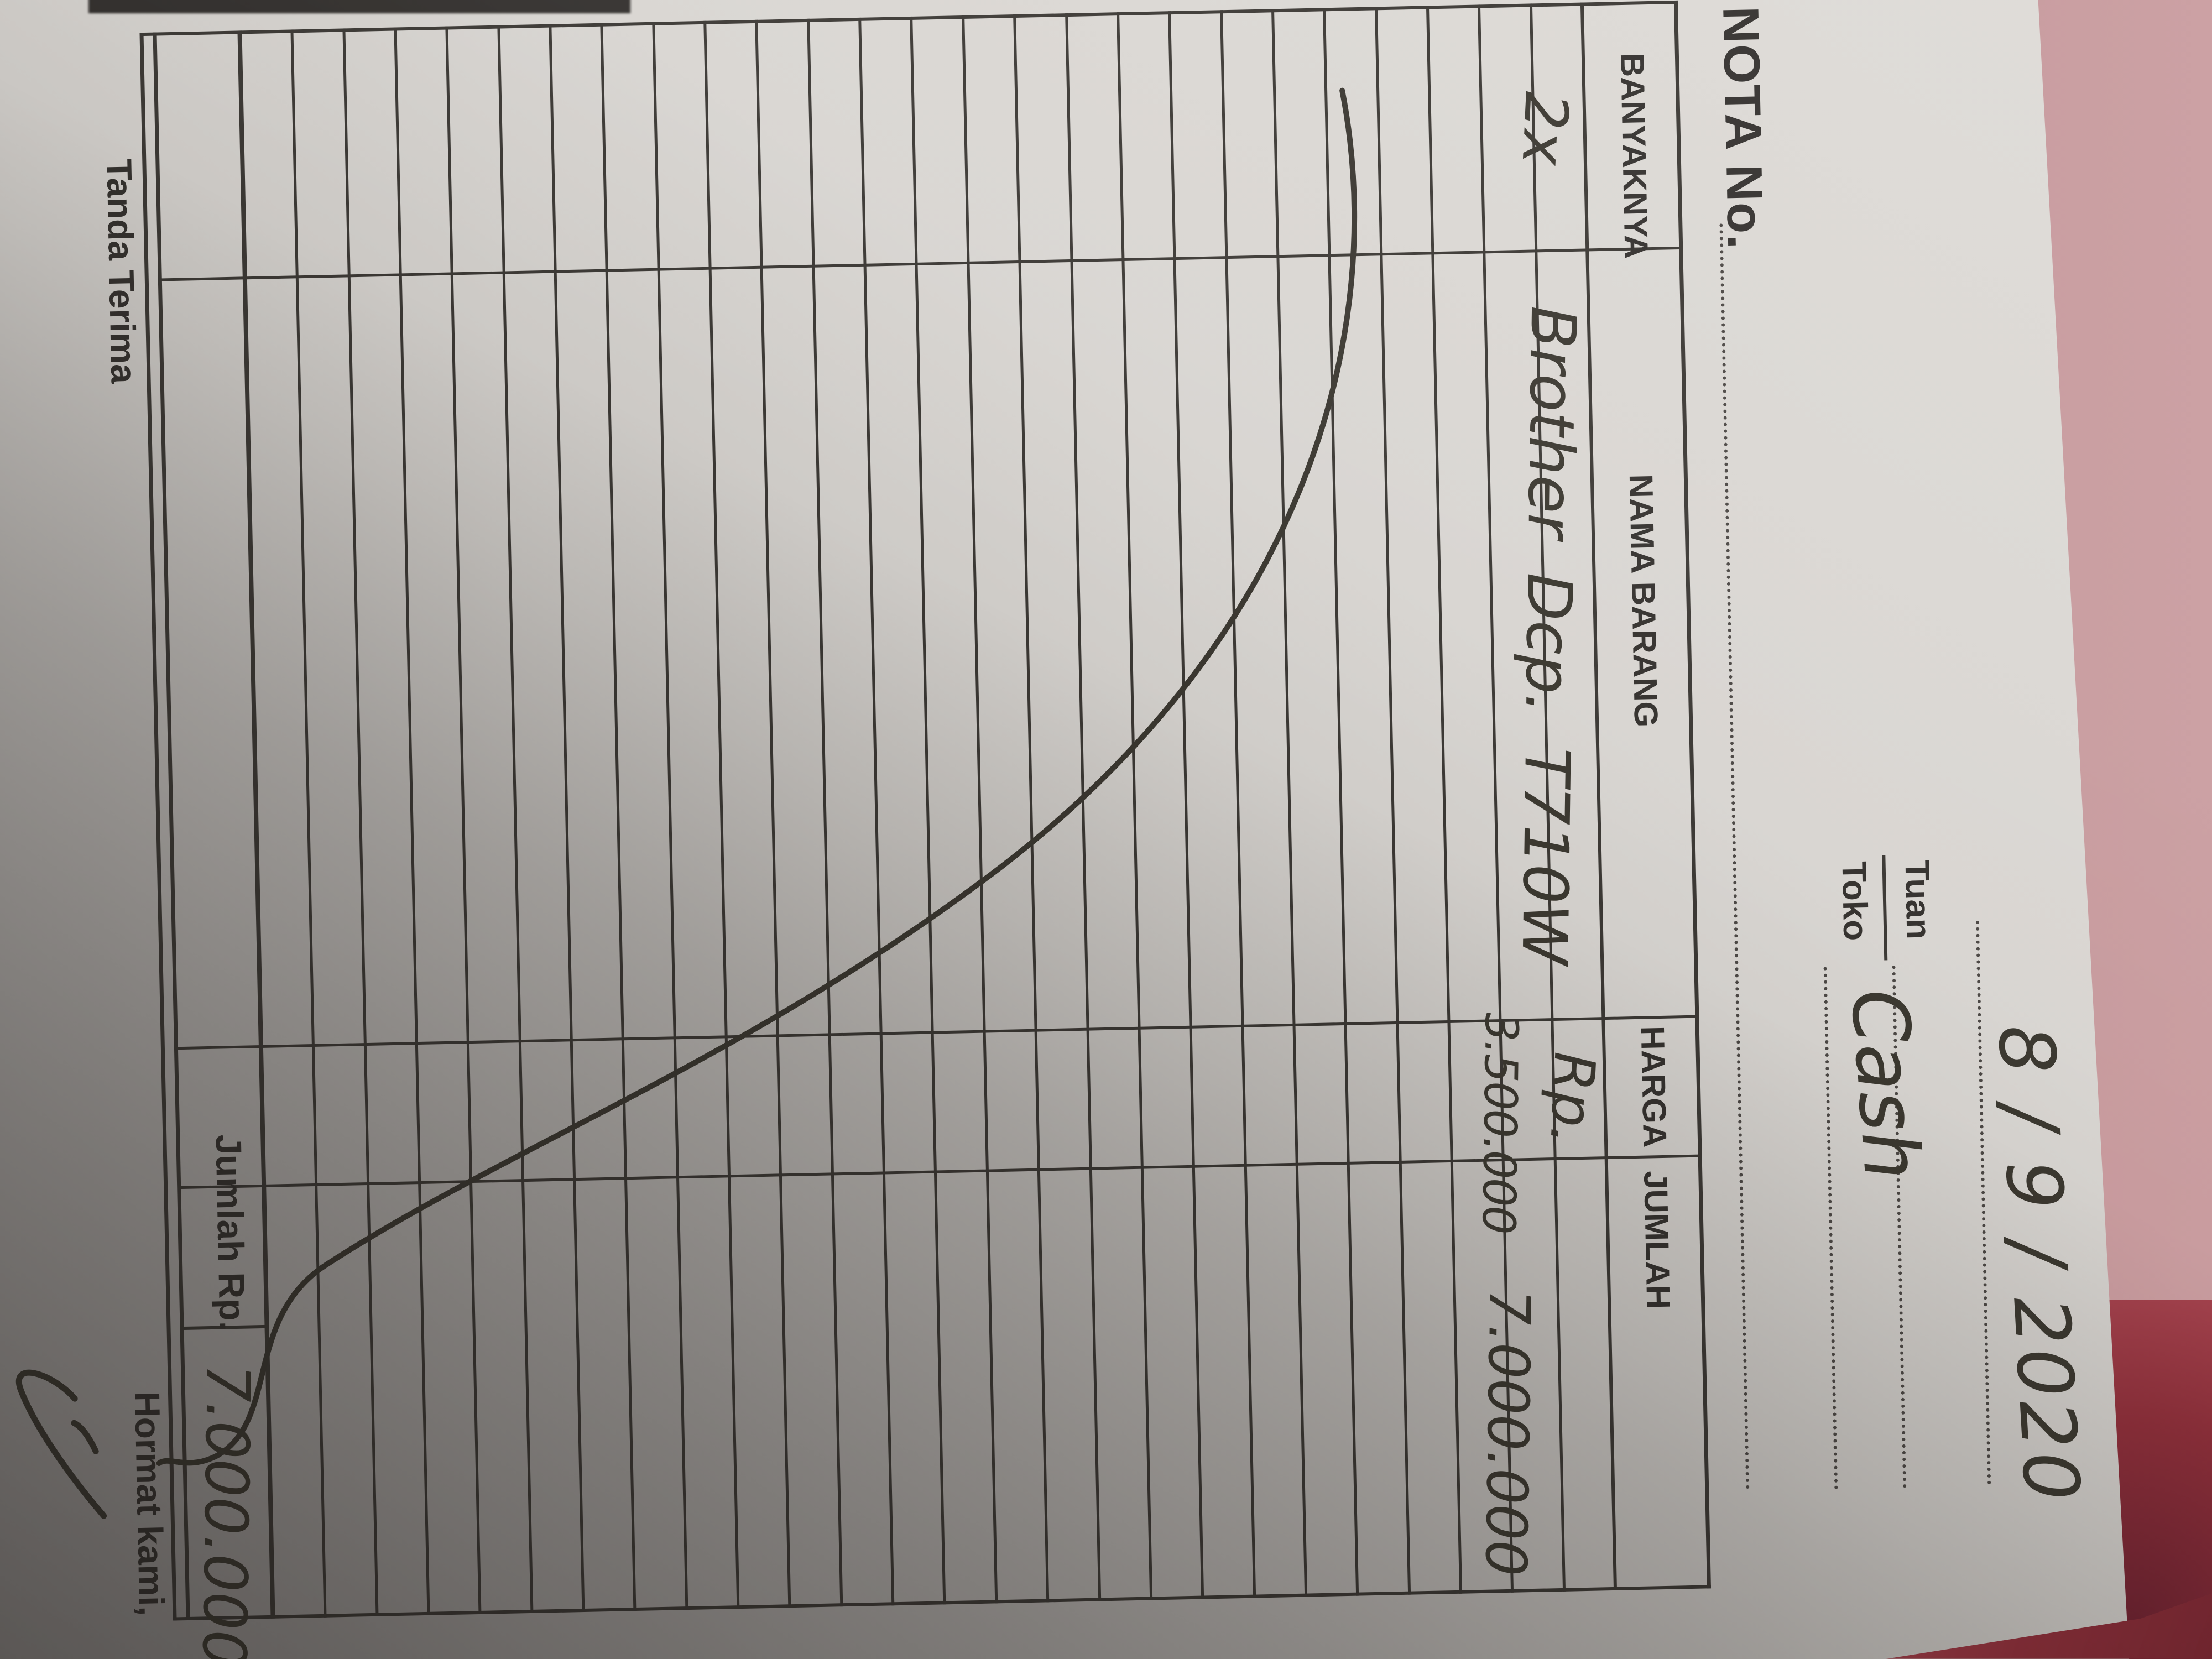 This screenshot has width=2212, height=1659. Describe the element at coordinates (226, 1511) in the screenshot. I see `total-value-handwritten: 7.000.000,` at that location.